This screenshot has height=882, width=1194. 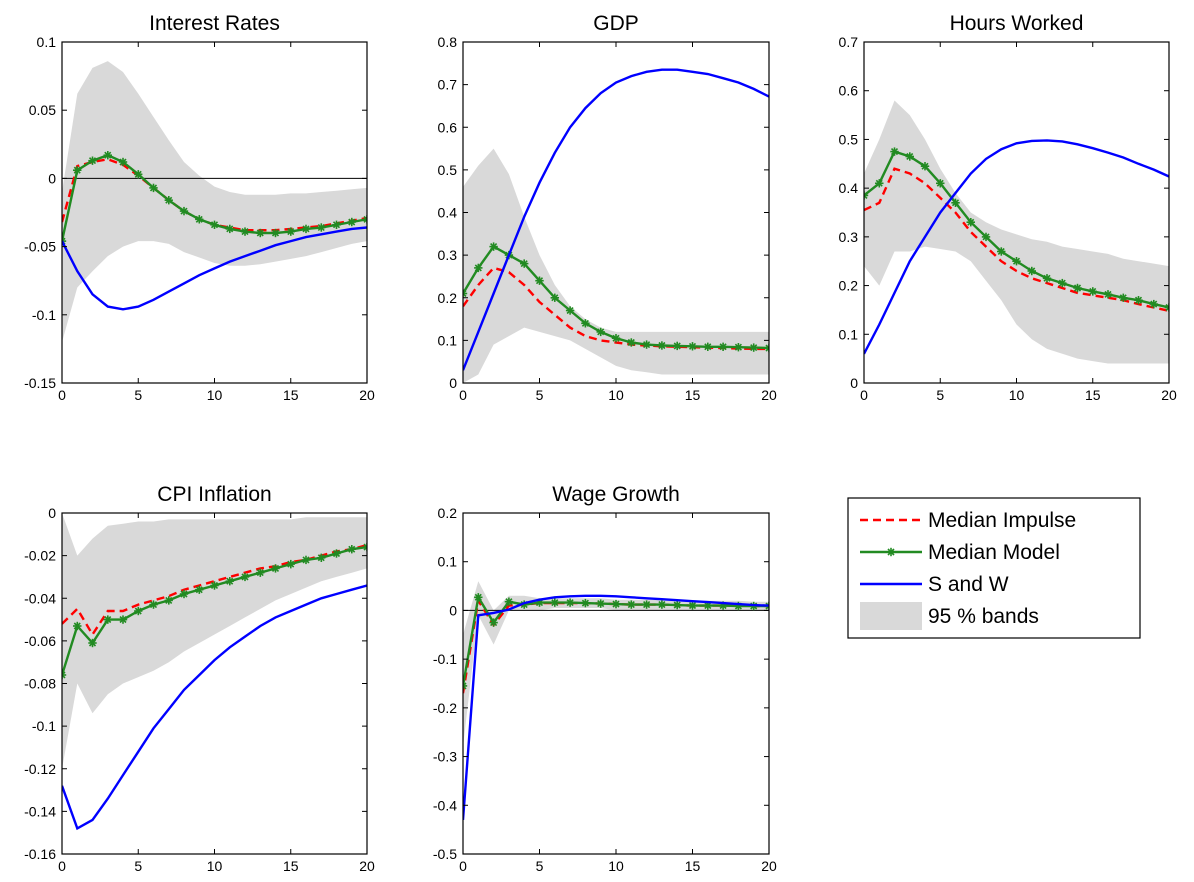 What do you see at coordinates (445, 854) in the screenshot?
I see `y-tick-label: -0.5` at bounding box center [445, 854].